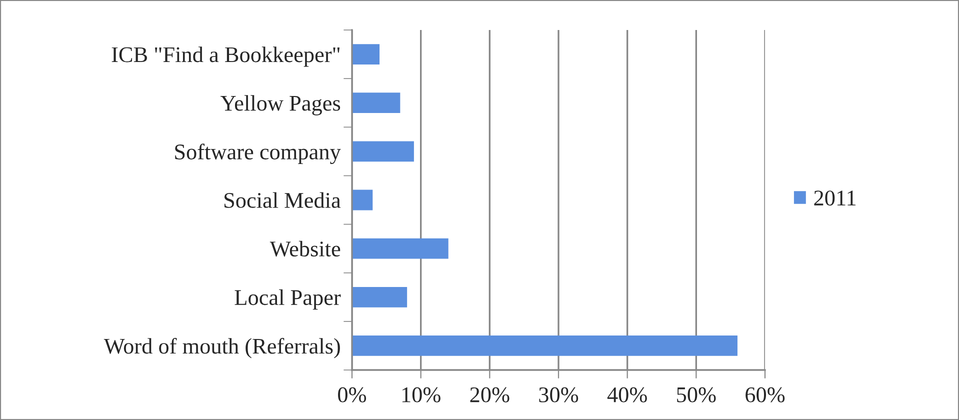 The height and width of the screenshot is (420, 959). What do you see at coordinates (490, 394) in the screenshot?
I see `x-tick-label: 20%` at bounding box center [490, 394].